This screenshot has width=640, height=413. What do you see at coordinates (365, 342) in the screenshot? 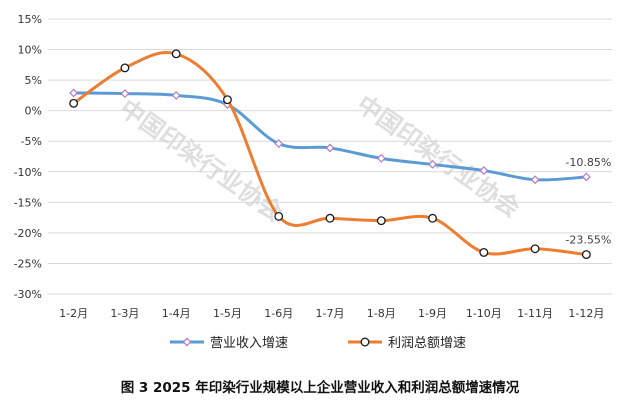
I see `legend-marker-circle` at bounding box center [365, 342].